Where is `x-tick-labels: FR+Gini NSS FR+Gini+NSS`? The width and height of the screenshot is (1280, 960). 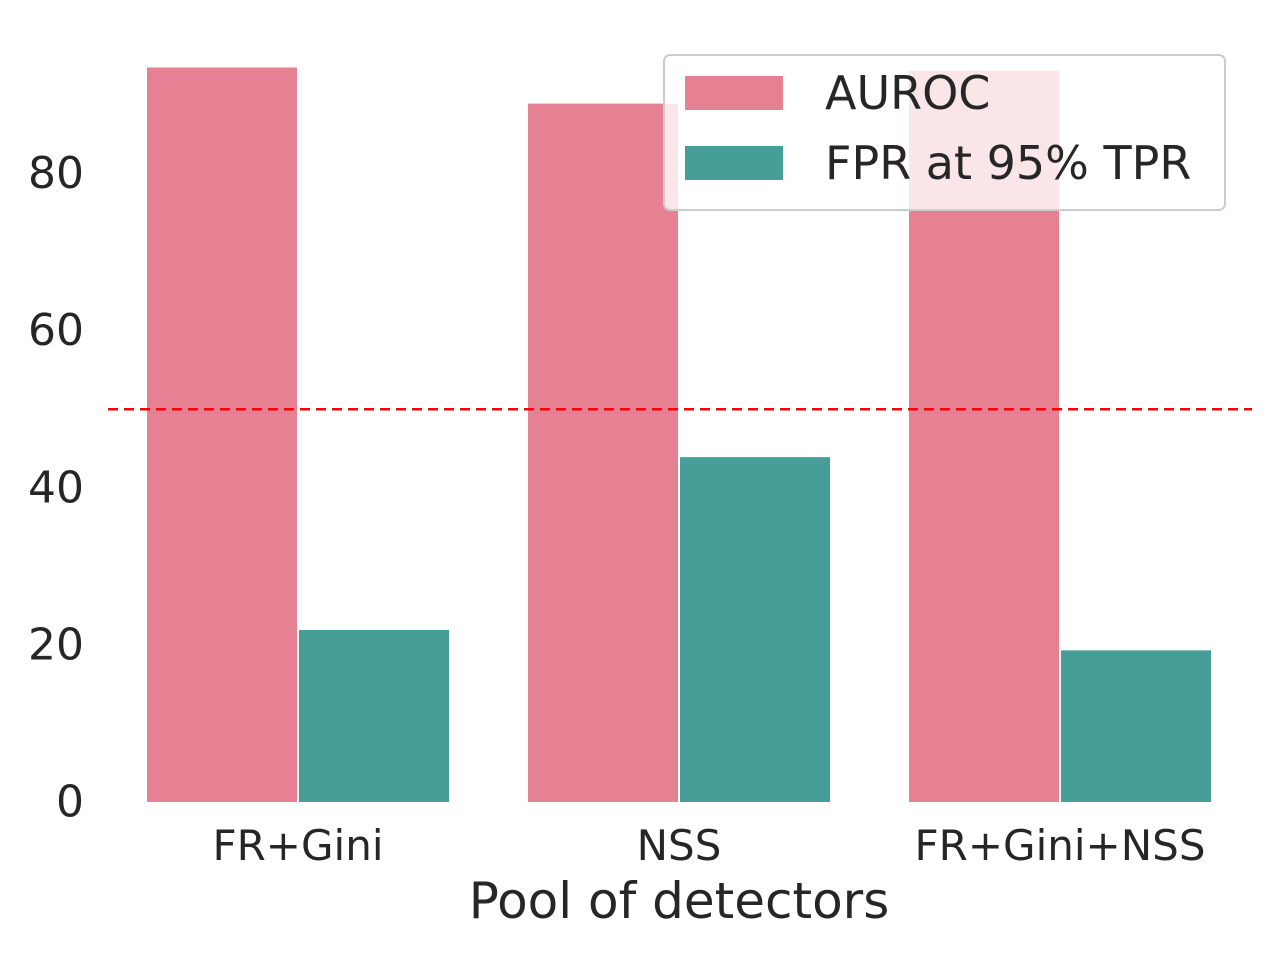
x-tick-labels: FR+Gini NSS FR+Gini+NSS is located at coordinates (708, 845).